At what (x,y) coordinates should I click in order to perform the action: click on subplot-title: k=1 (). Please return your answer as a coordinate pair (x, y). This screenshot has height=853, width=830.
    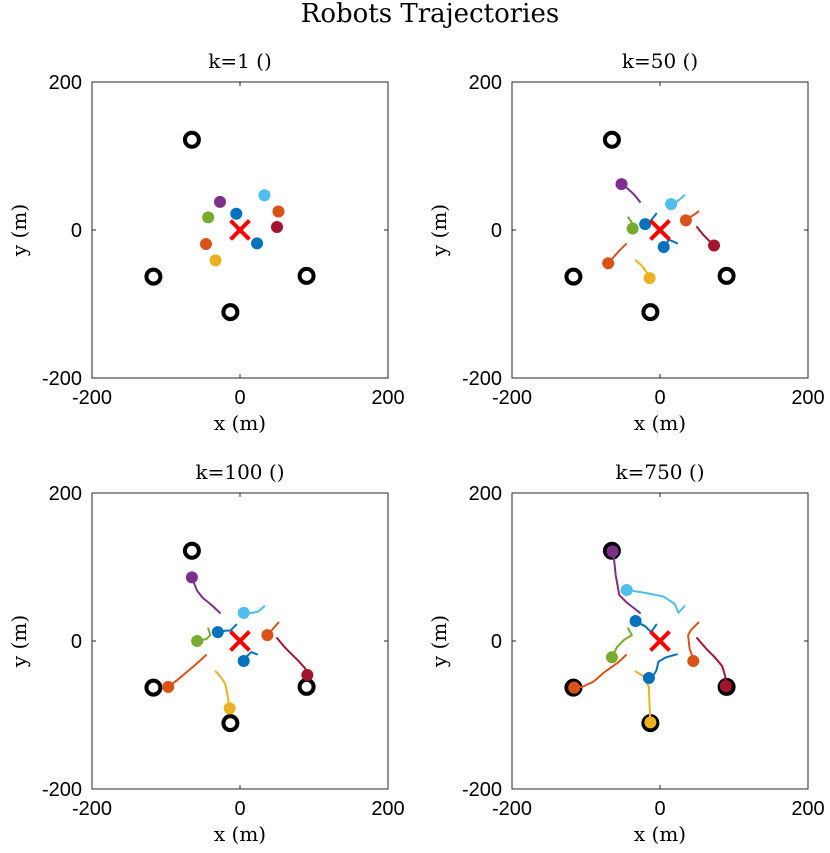
    Looking at the image, I should click on (240, 61).